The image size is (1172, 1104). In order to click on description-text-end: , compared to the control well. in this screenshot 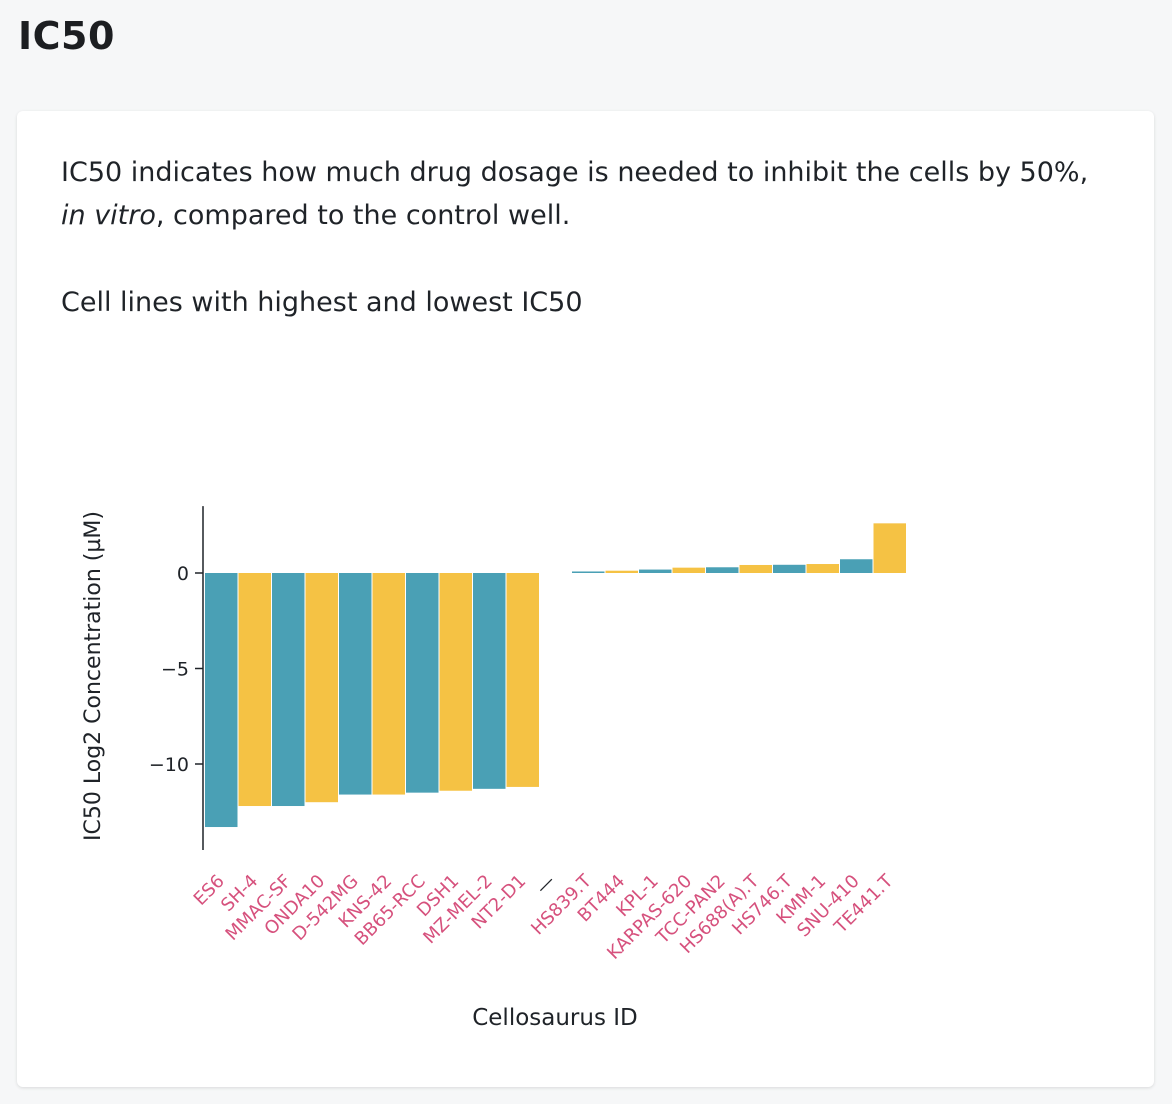, I will do `click(363, 215)`.